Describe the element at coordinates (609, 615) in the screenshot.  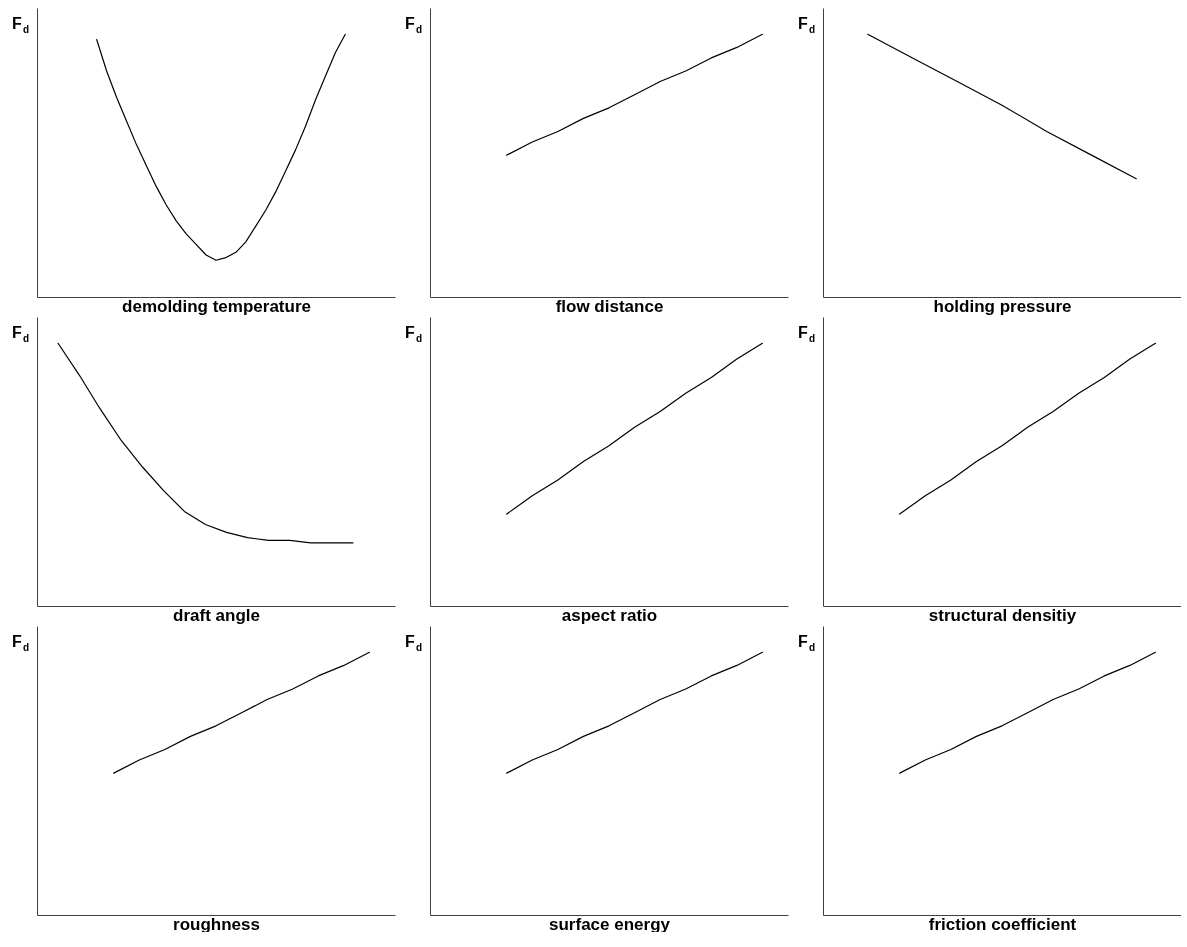
I see `x-axis-title: aspect ratio` at that location.